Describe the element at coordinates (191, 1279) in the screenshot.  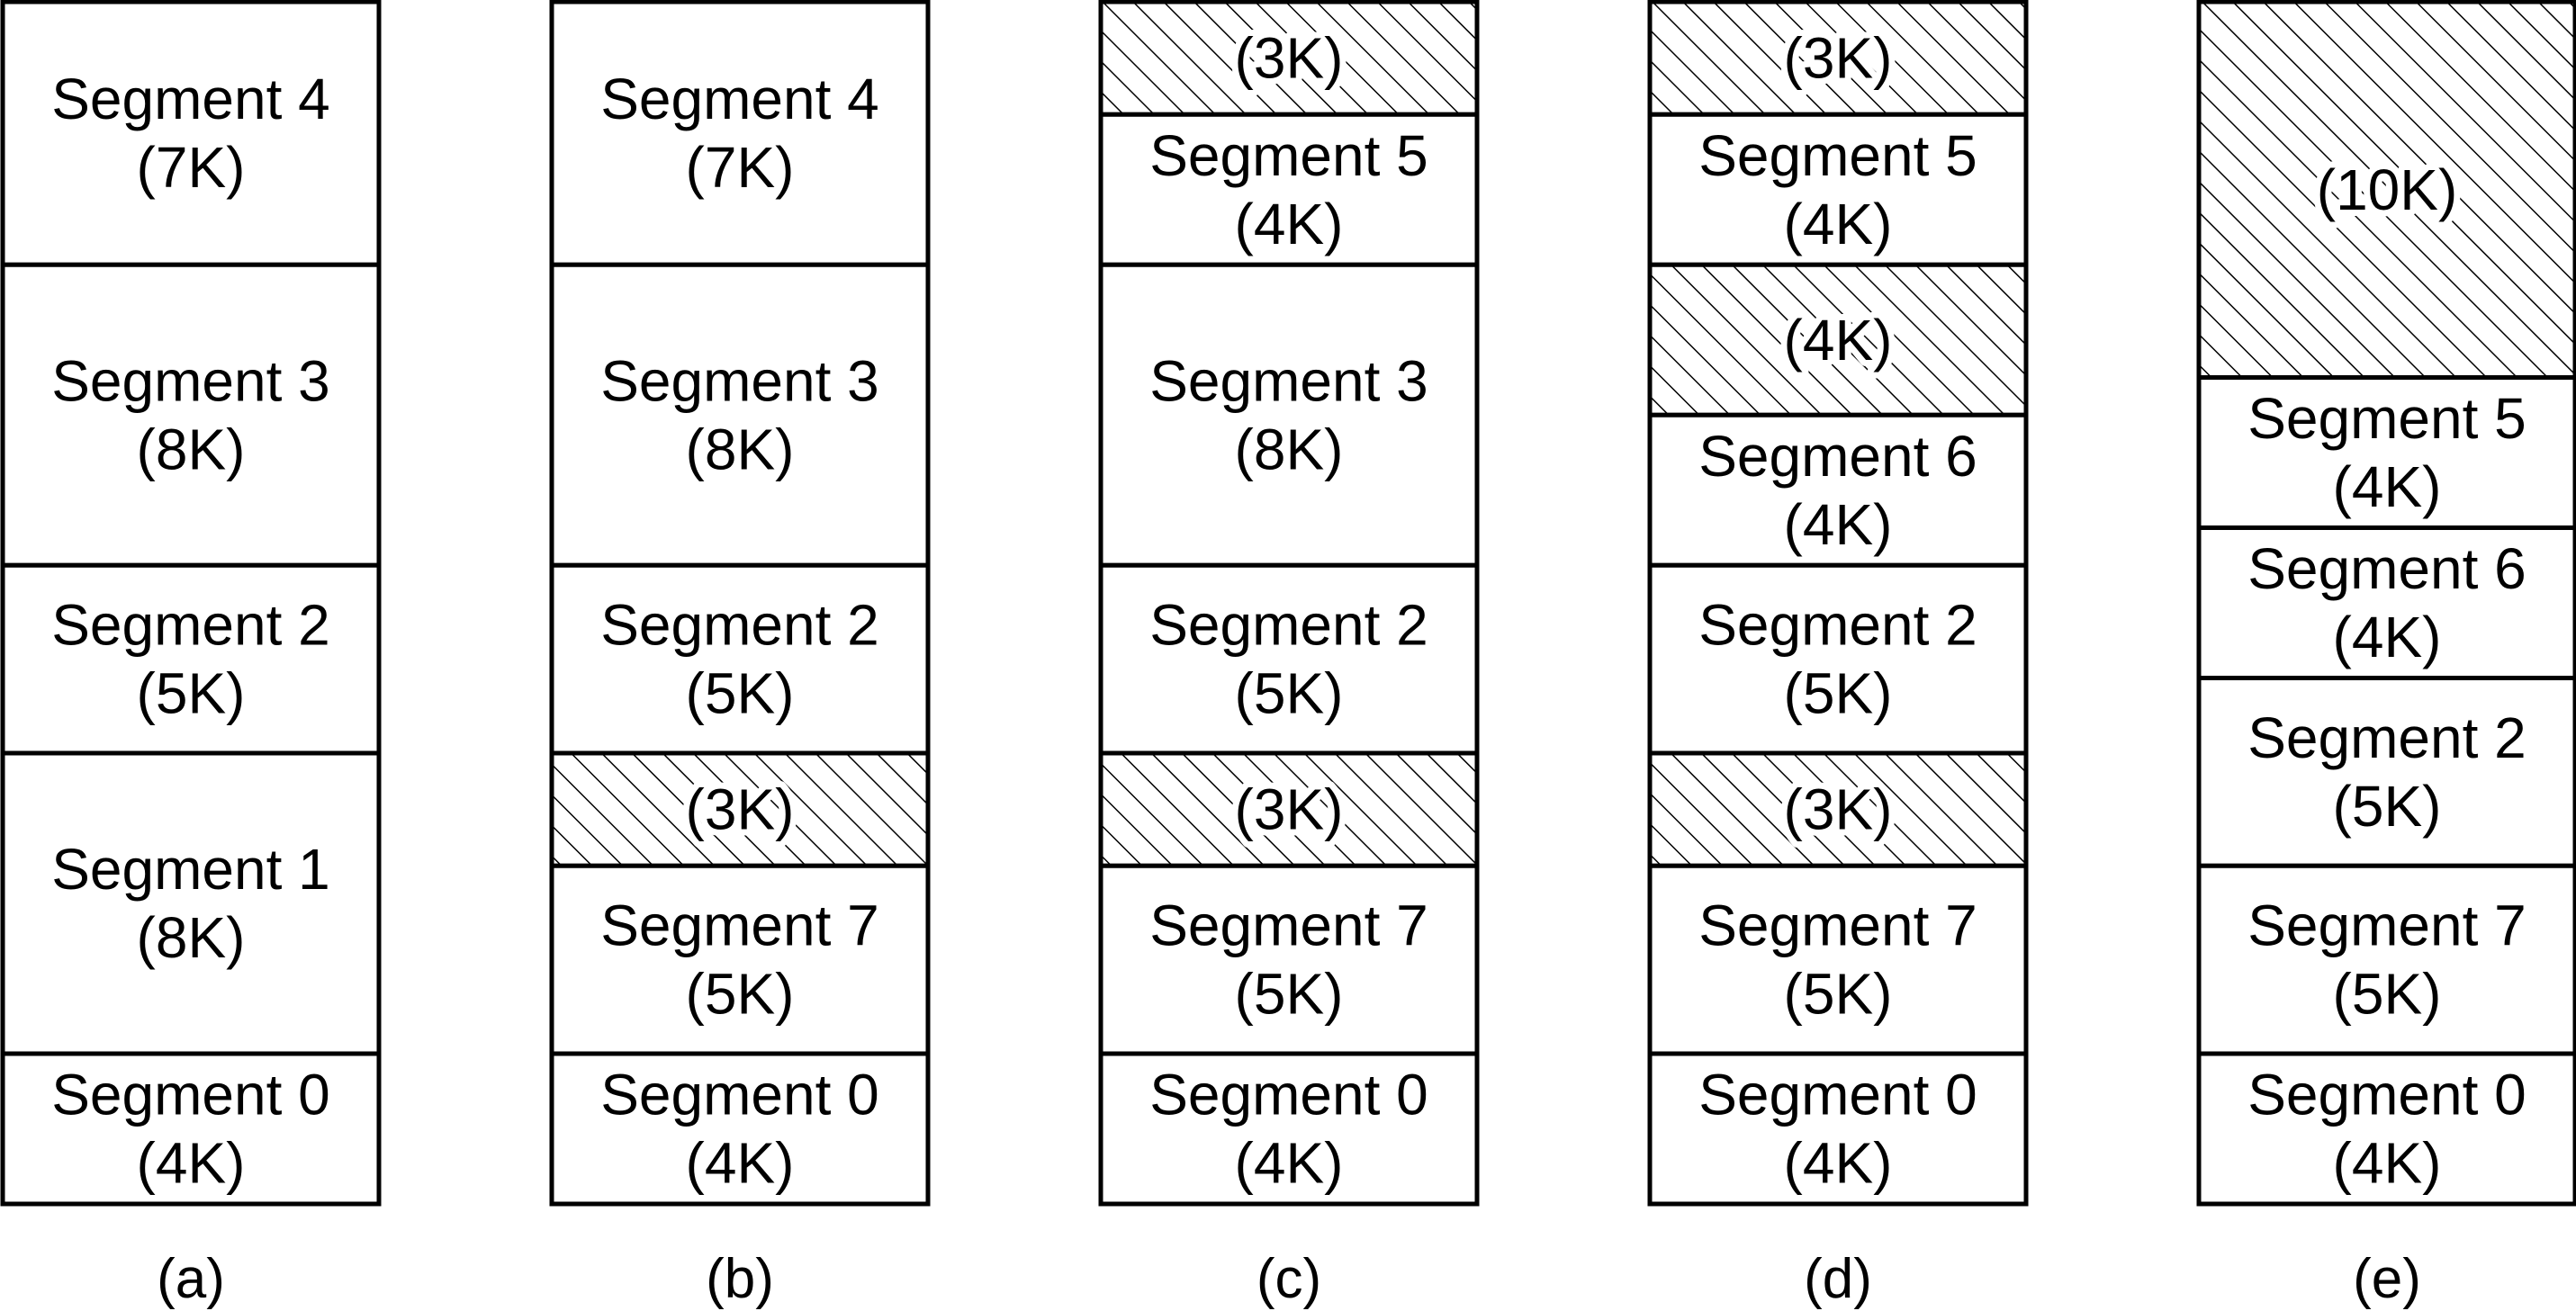
I see `column-caption: (a)` at that location.